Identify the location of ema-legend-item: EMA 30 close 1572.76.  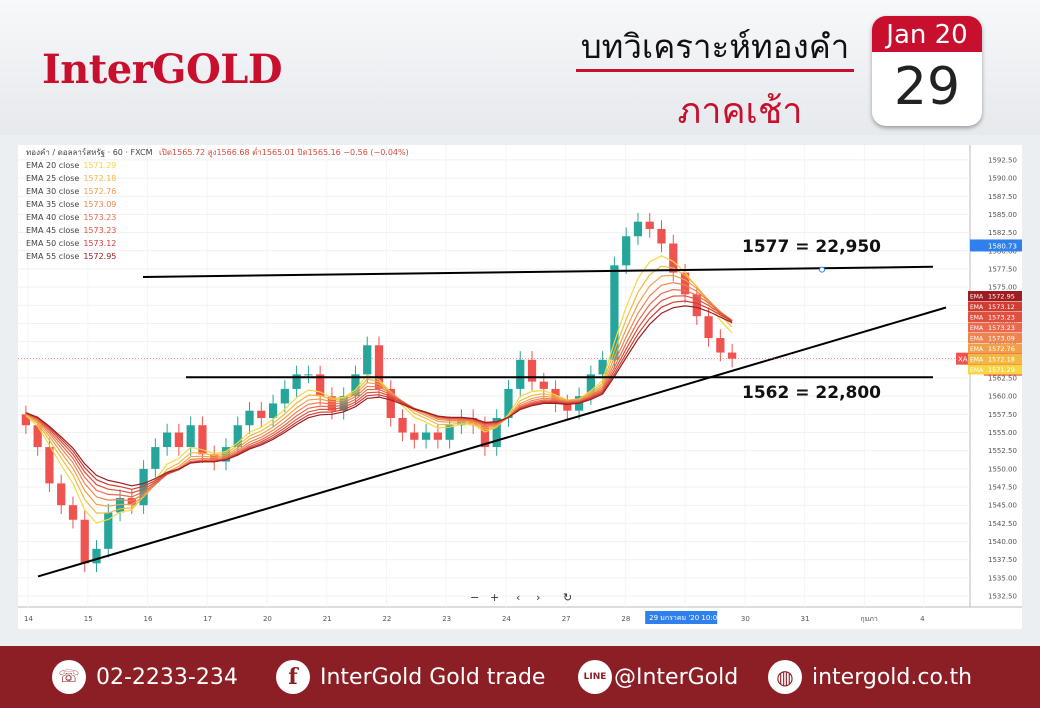
(217, 191).